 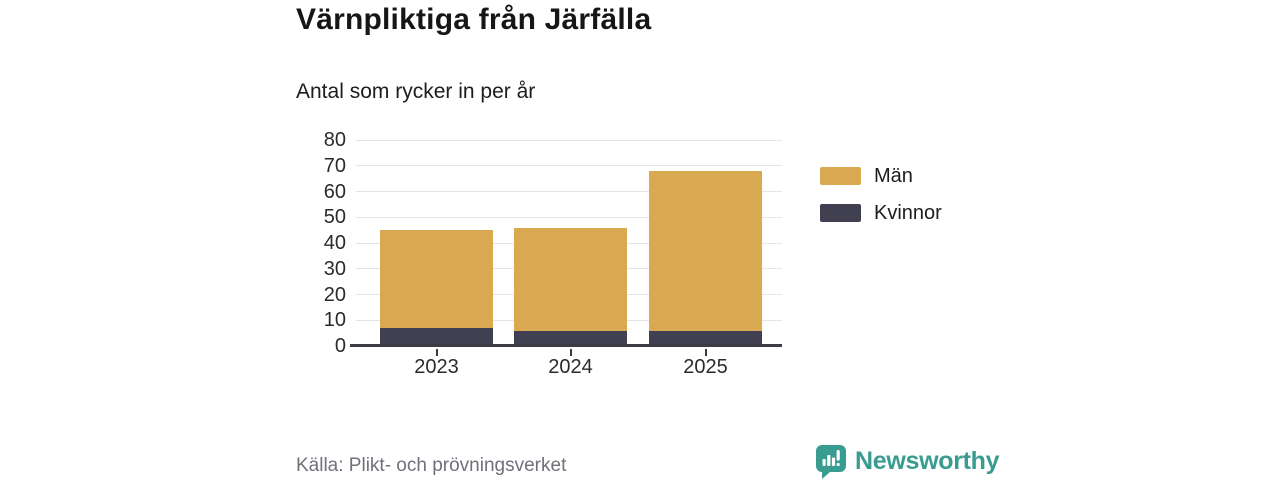 I want to click on bar-segment-män-2023, so click(x=436, y=279).